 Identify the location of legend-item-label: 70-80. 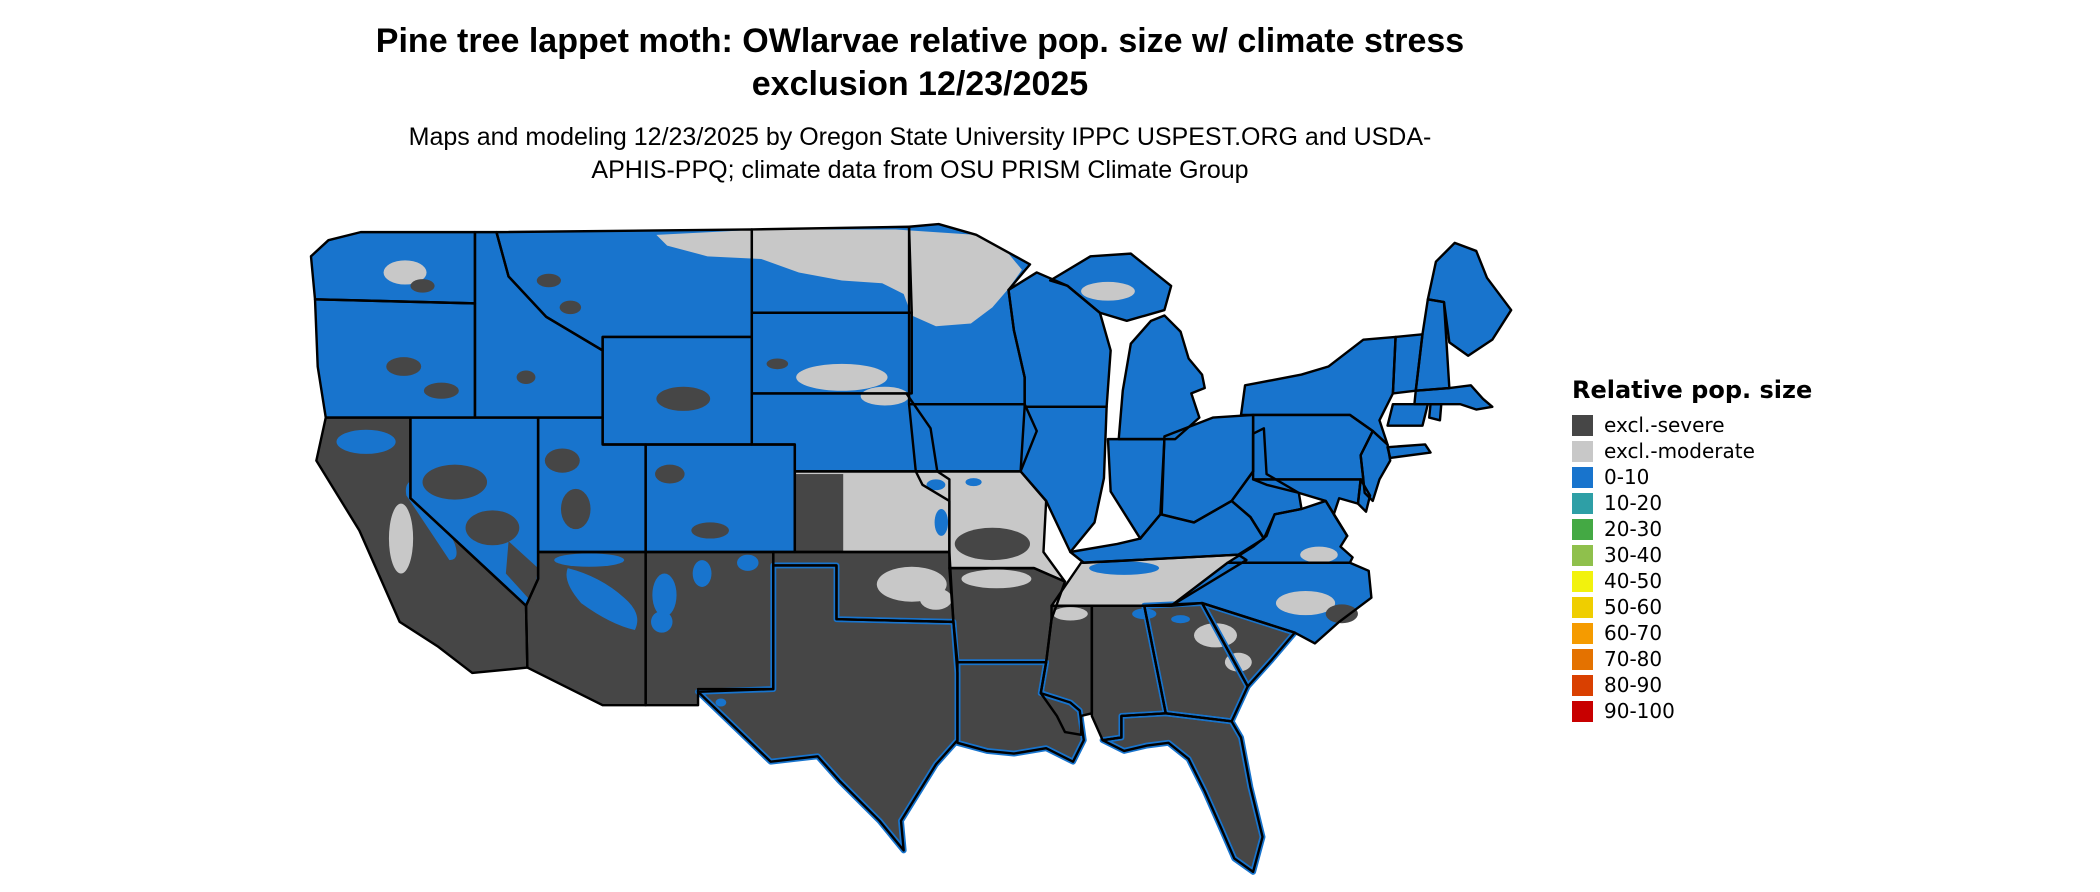
(1633, 659).